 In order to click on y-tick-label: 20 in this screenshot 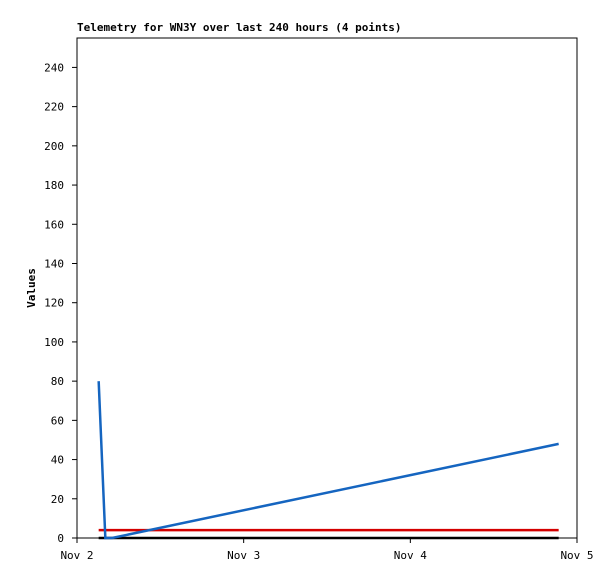, I will do `click(57, 499)`.